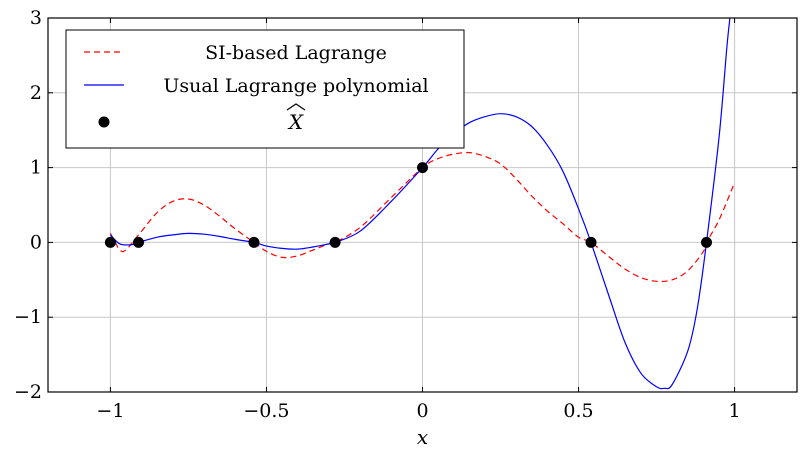 Image resolution: width=809 pixels, height=452 pixels. What do you see at coordinates (422, 437) in the screenshot?
I see `x-axis-title: x` at bounding box center [422, 437].